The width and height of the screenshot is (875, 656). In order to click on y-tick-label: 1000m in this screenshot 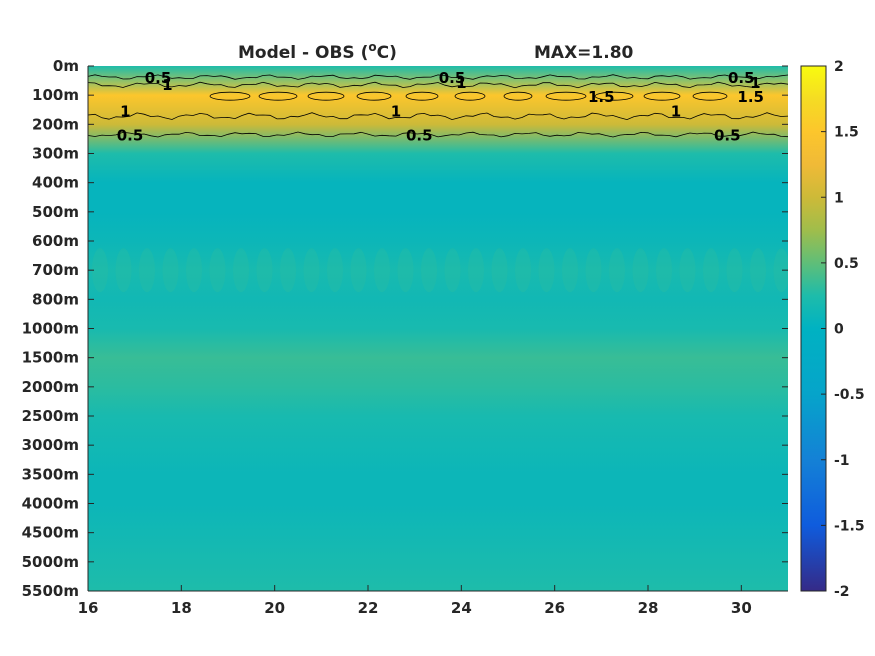, I will do `click(50, 329)`.